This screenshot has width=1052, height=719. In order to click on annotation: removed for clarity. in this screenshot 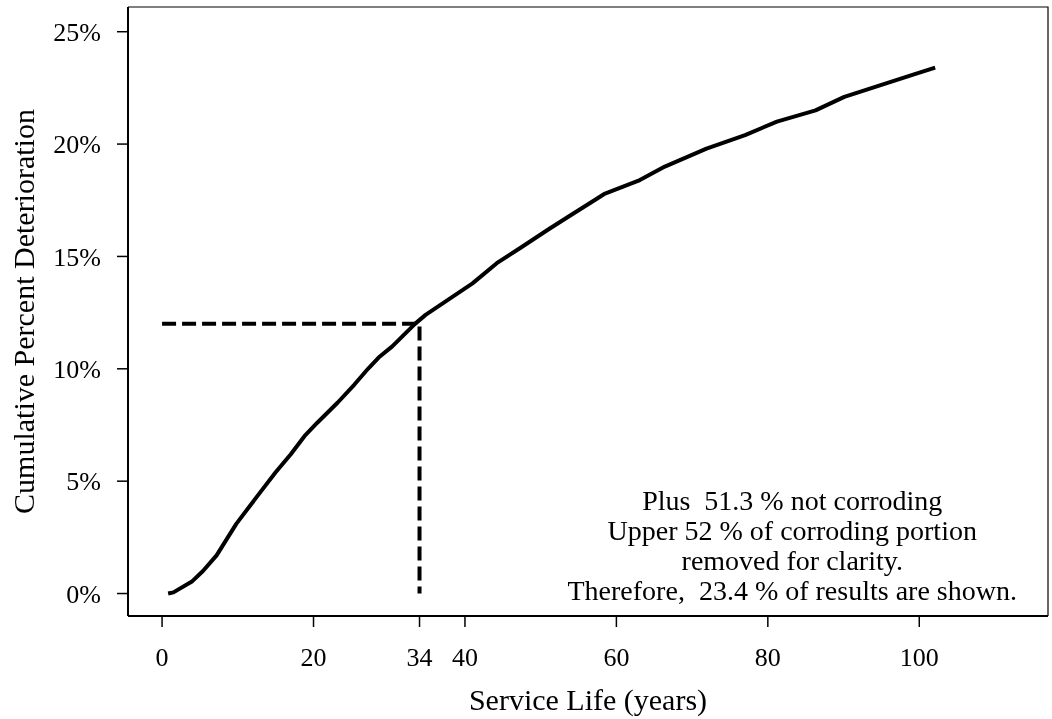, I will do `click(792, 560)`.